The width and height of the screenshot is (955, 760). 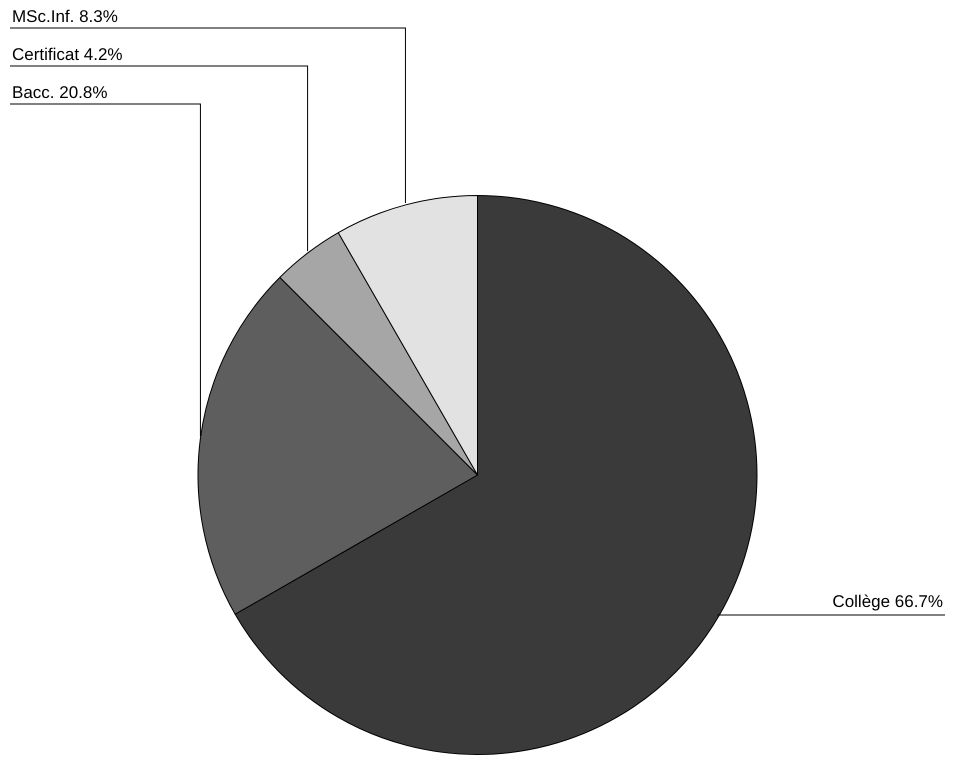 I want to click on slice-label: Certificat 4.2%, so click(x=67, y=54).